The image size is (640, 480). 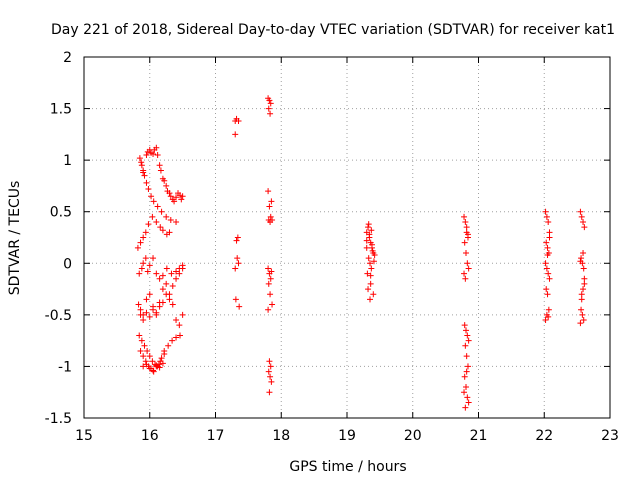 What do you see at coordinates (67, 264) in the screenshot?
I see `y-tick-label: 0` at bounding box center [67, 264].